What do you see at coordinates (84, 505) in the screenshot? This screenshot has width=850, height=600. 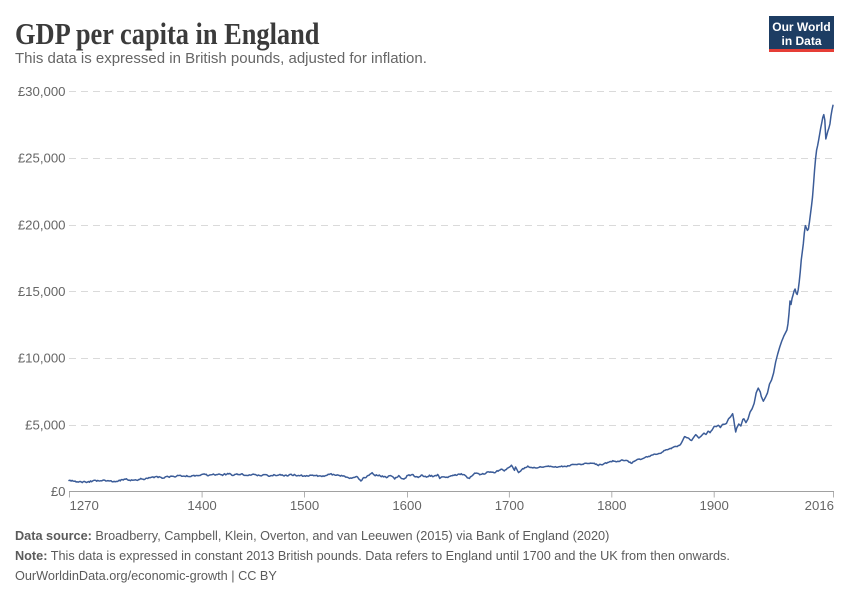 I see `svg-text: 1270` at bounding box center [84, 505].